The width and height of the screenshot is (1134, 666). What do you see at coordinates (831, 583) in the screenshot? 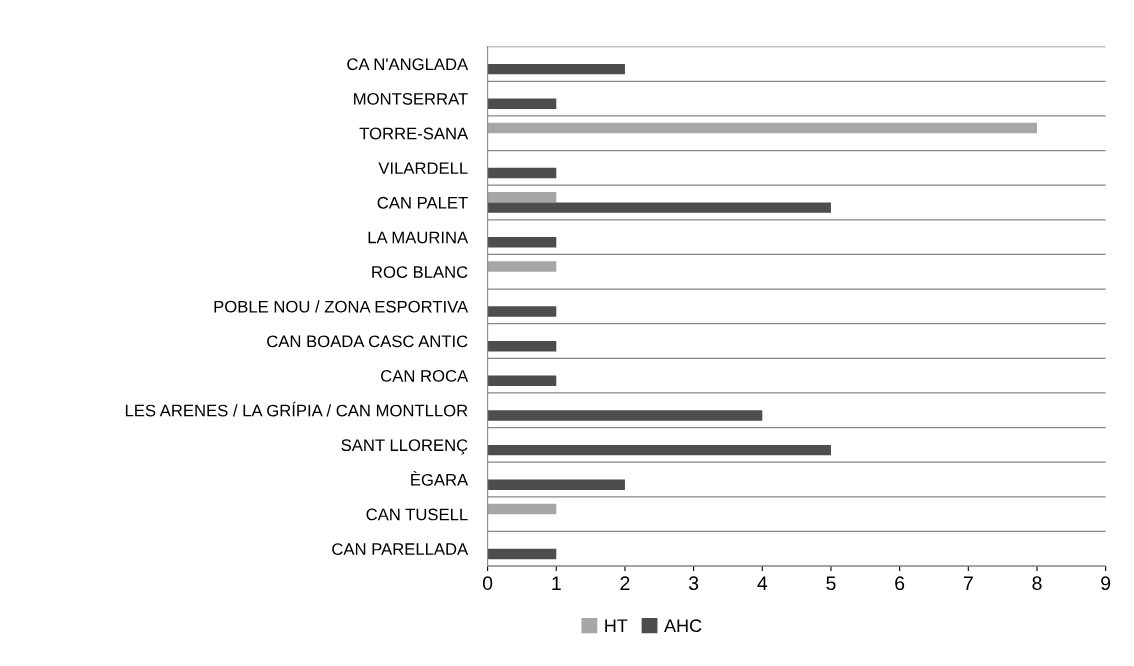
I see `x-tick-label: 5` at bounding box center [831, 583].